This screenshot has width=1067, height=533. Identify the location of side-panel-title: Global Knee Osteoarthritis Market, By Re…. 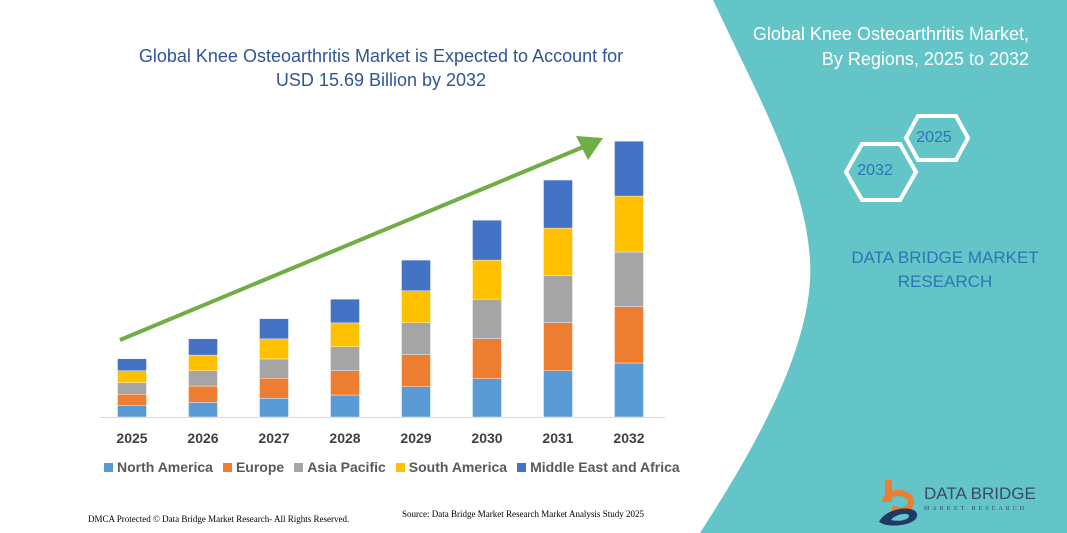
(891, 47).